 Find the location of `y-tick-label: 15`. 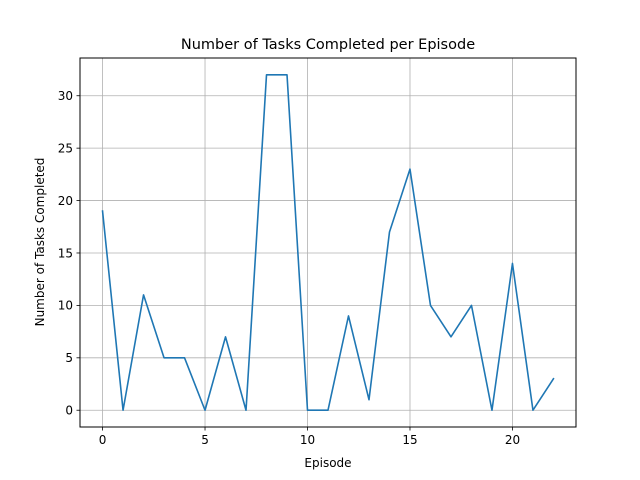

y-tick-label: 15 is located at coordinates (65, 253).